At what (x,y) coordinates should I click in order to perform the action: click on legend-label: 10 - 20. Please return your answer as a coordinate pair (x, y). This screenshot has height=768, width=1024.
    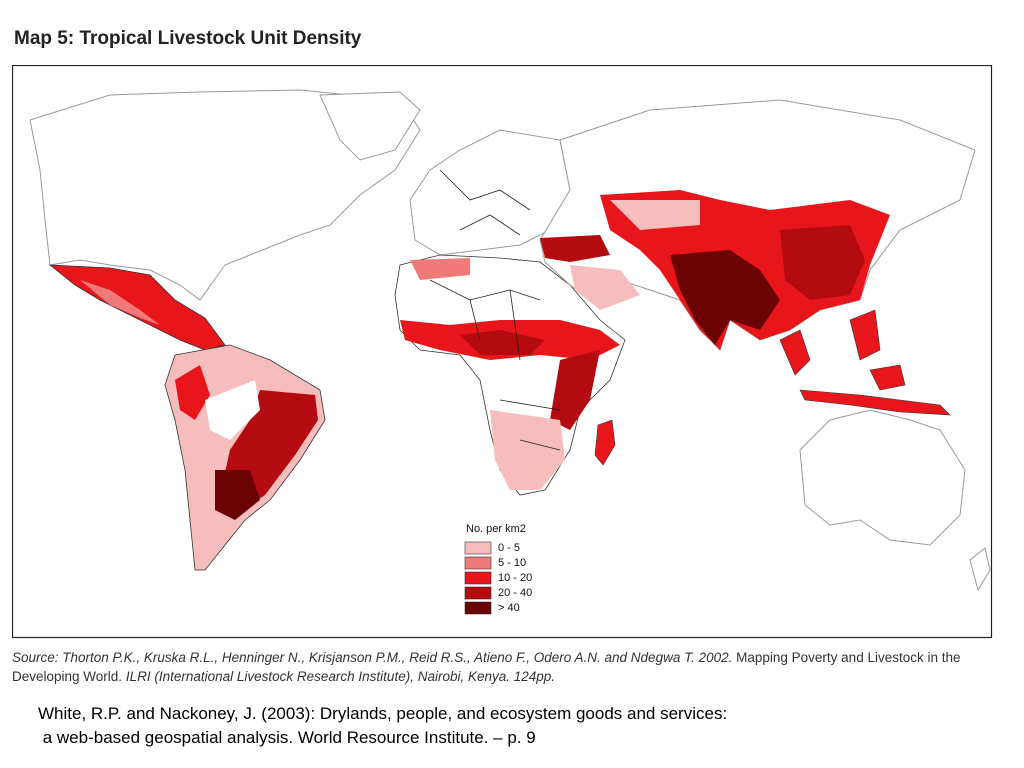
    Looking at the image, I should click on (515, 578).